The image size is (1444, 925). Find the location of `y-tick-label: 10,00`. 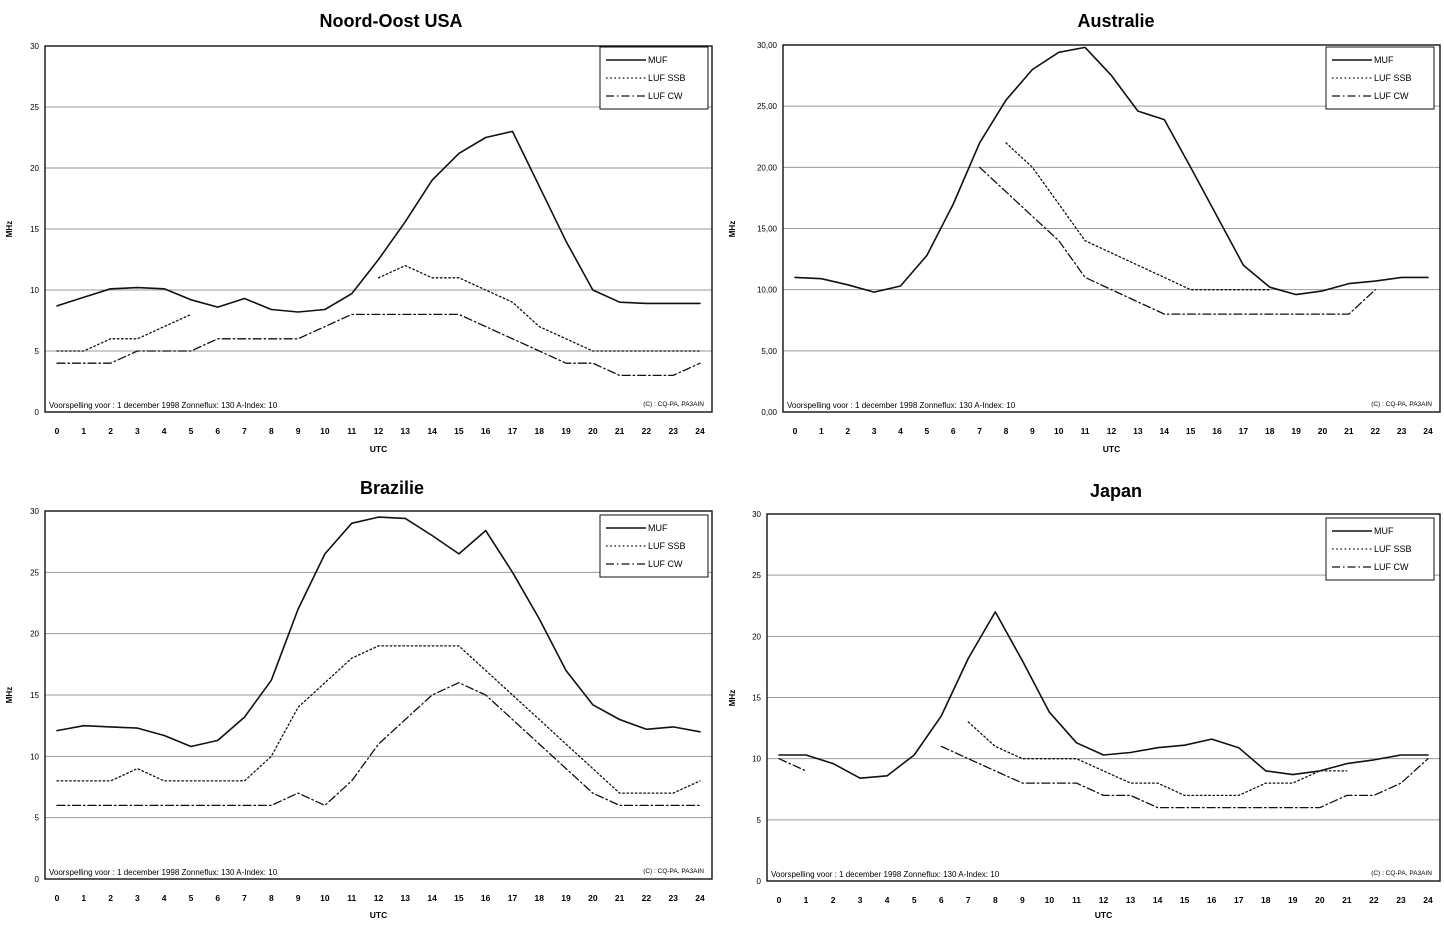

y-tick-label: 10,00 is located at coordinates (767, 290).